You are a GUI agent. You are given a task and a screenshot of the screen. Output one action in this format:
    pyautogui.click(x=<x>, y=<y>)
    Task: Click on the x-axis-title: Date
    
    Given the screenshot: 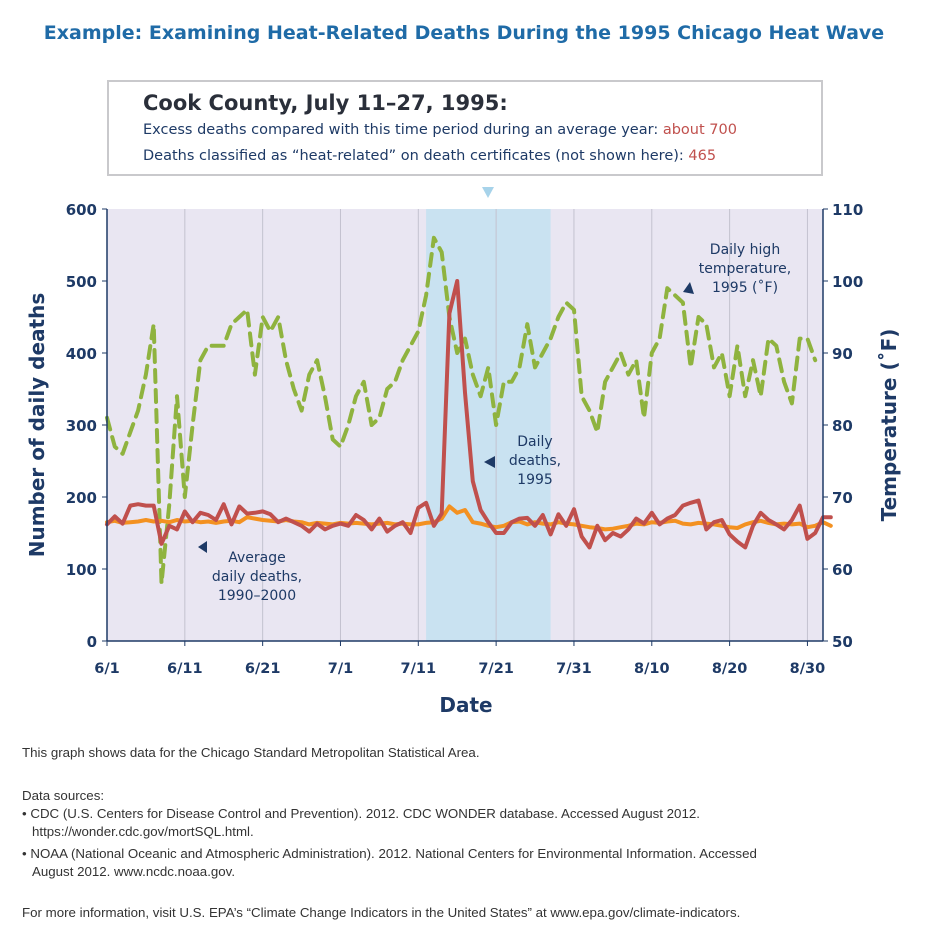 What is the action you would take?
    pyautogui.click(x=465, y=705)
    